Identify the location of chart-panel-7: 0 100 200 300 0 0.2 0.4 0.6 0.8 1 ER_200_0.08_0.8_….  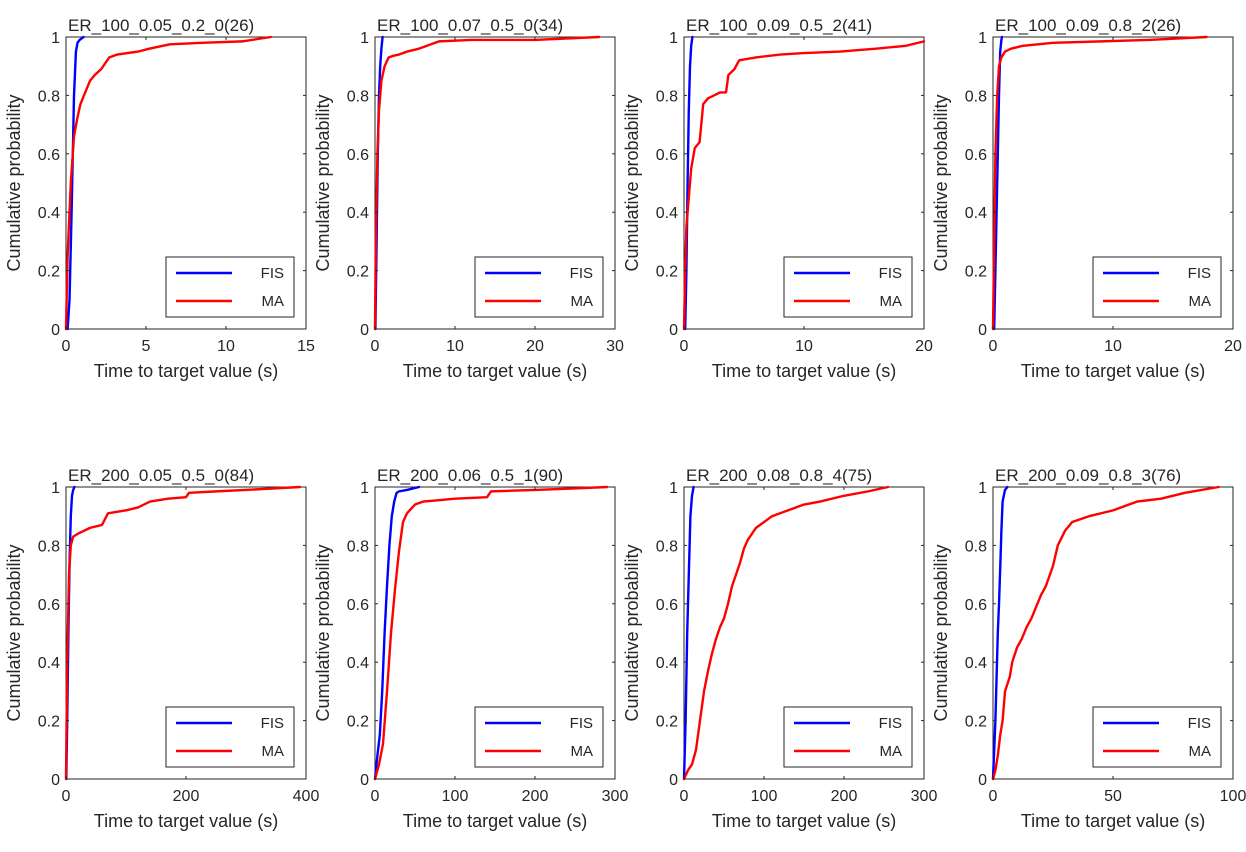
(779, 648).